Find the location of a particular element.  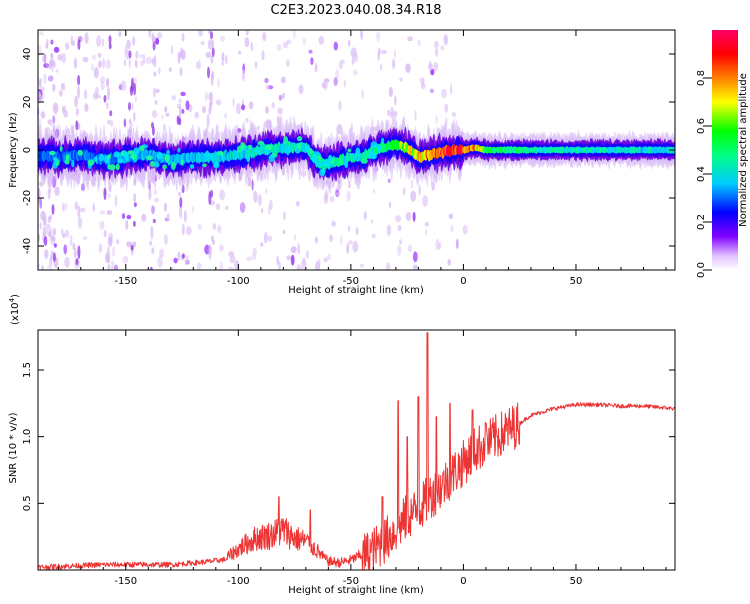

x-tick-label: -100 is located at coordinates (238, 581).